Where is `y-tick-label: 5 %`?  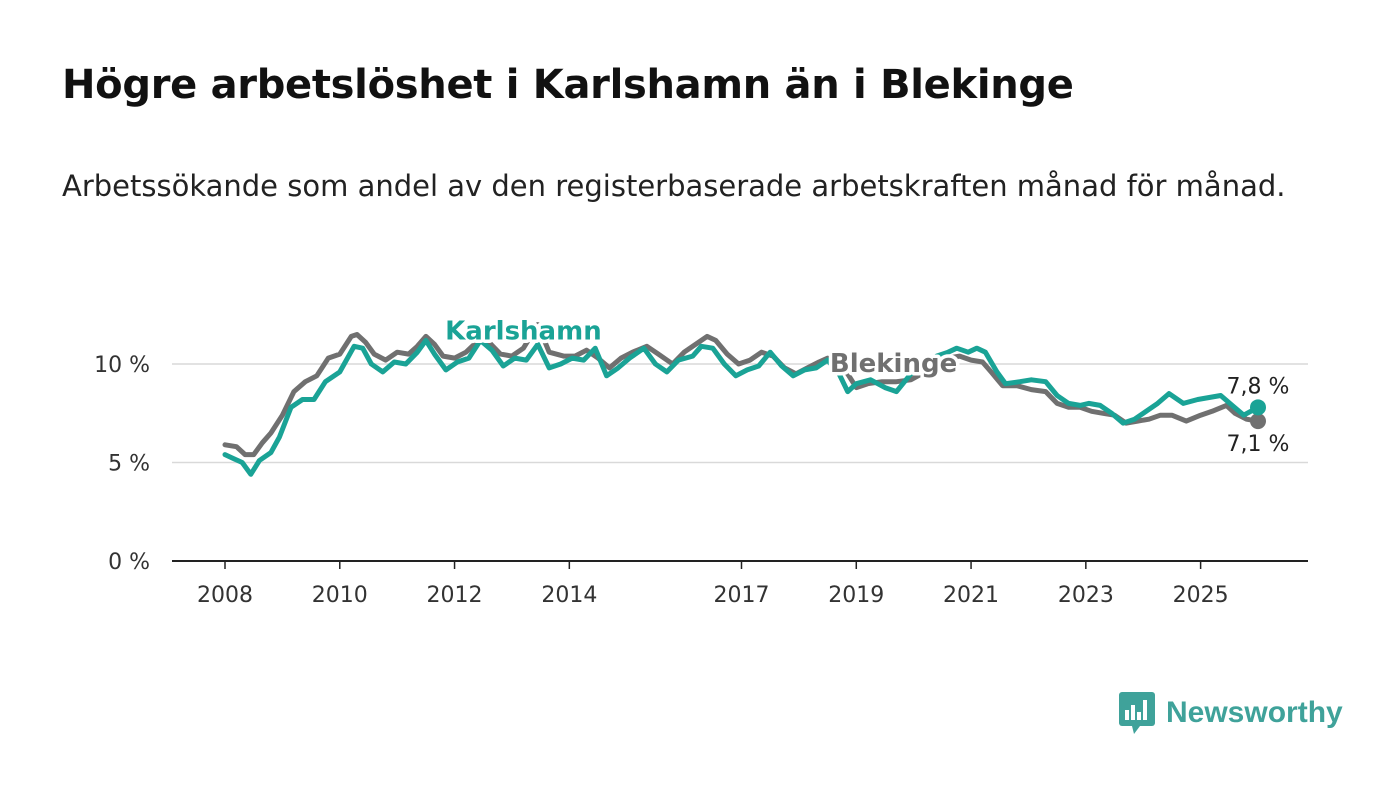 y-tick-label: 5 % is located at coordinates (129, 464).